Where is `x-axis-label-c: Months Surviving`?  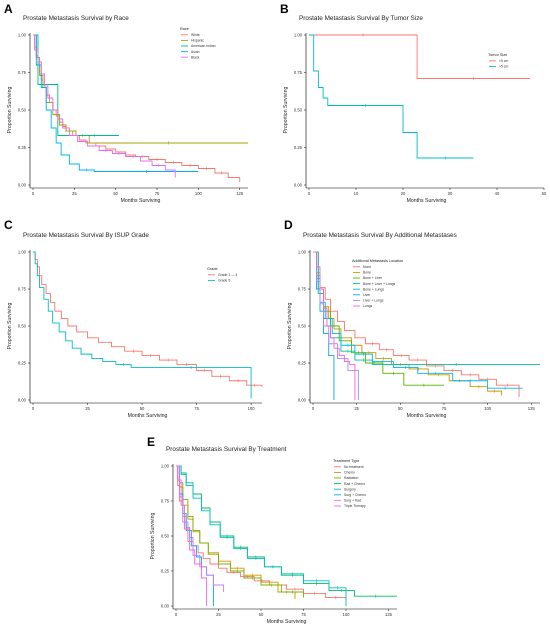
x-axis-label-c: Months Surviving is located at coordinates (148, 416).